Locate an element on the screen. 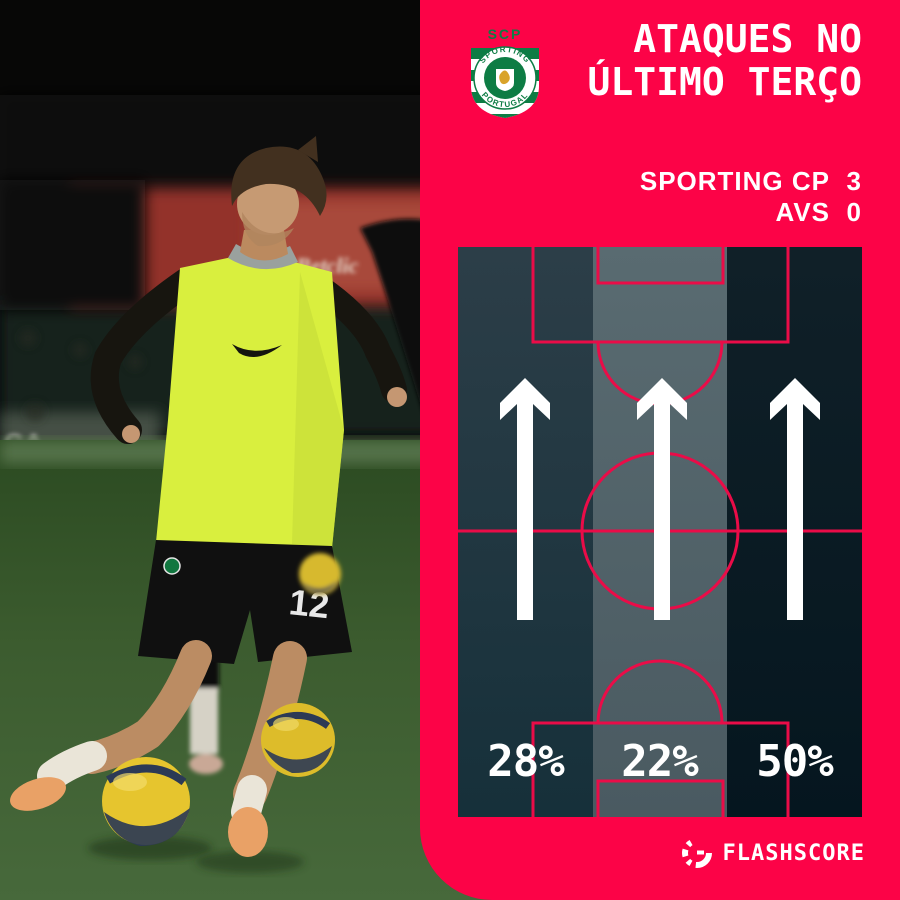 This screenshot has height=900, width=900. home-team-score: 3 is located at coordinates (854, 181).